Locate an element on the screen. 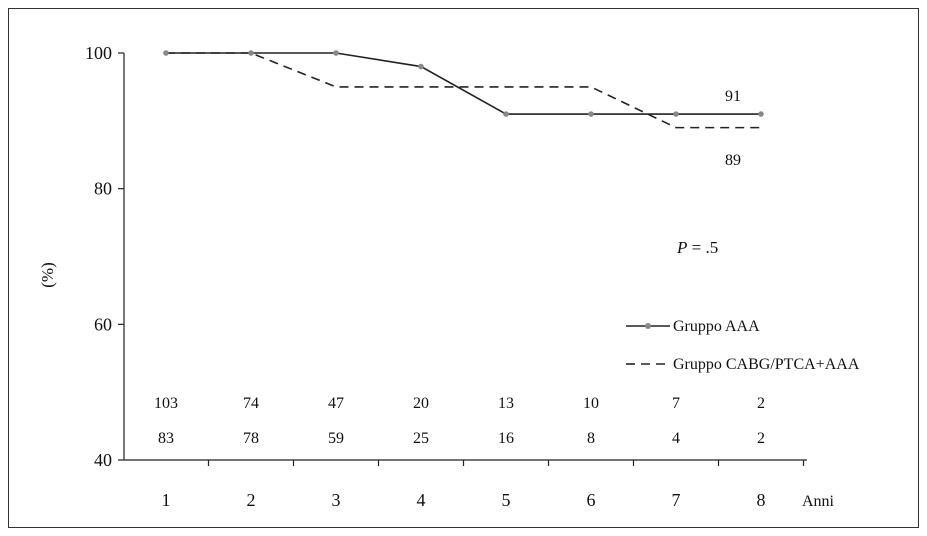  x-tick-label: 6 is located at coordinates (591, 500).